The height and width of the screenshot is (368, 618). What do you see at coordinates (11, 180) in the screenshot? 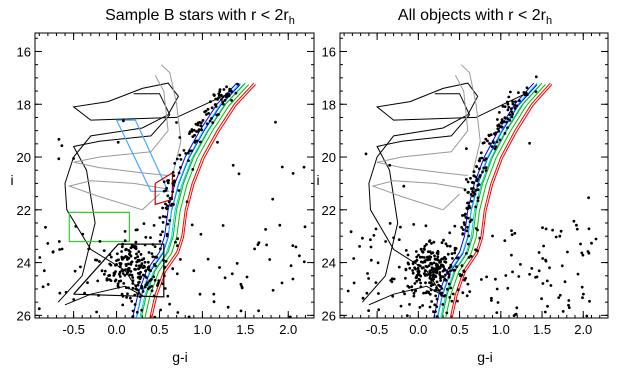
I see `y-axis-label: i` at bounding box center [11, 180].